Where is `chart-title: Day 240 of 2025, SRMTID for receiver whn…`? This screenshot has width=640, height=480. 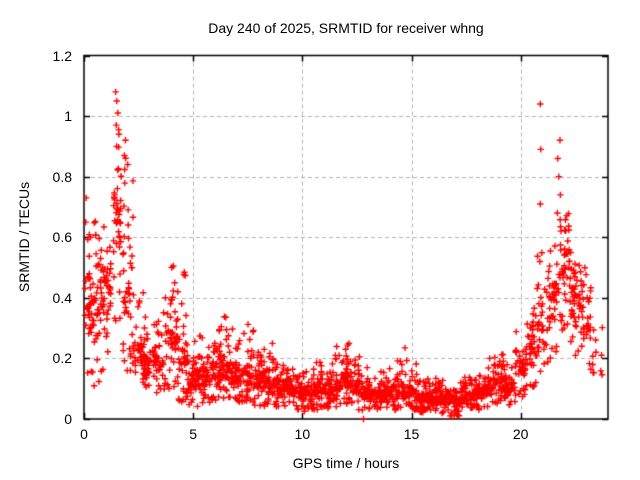 chart-title: Day 240 of 2025, SRMTID for receiver whn… is located at coordinates (346, 28).